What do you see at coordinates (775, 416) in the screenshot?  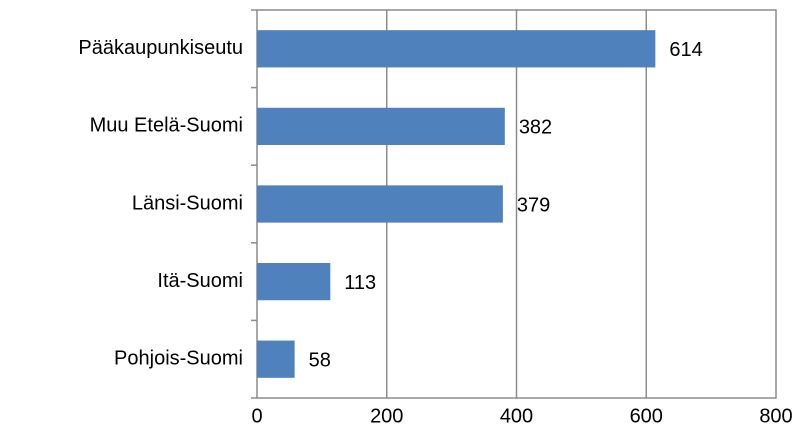 I see `x-tick-label: 800` at bounding box center [775, 416].